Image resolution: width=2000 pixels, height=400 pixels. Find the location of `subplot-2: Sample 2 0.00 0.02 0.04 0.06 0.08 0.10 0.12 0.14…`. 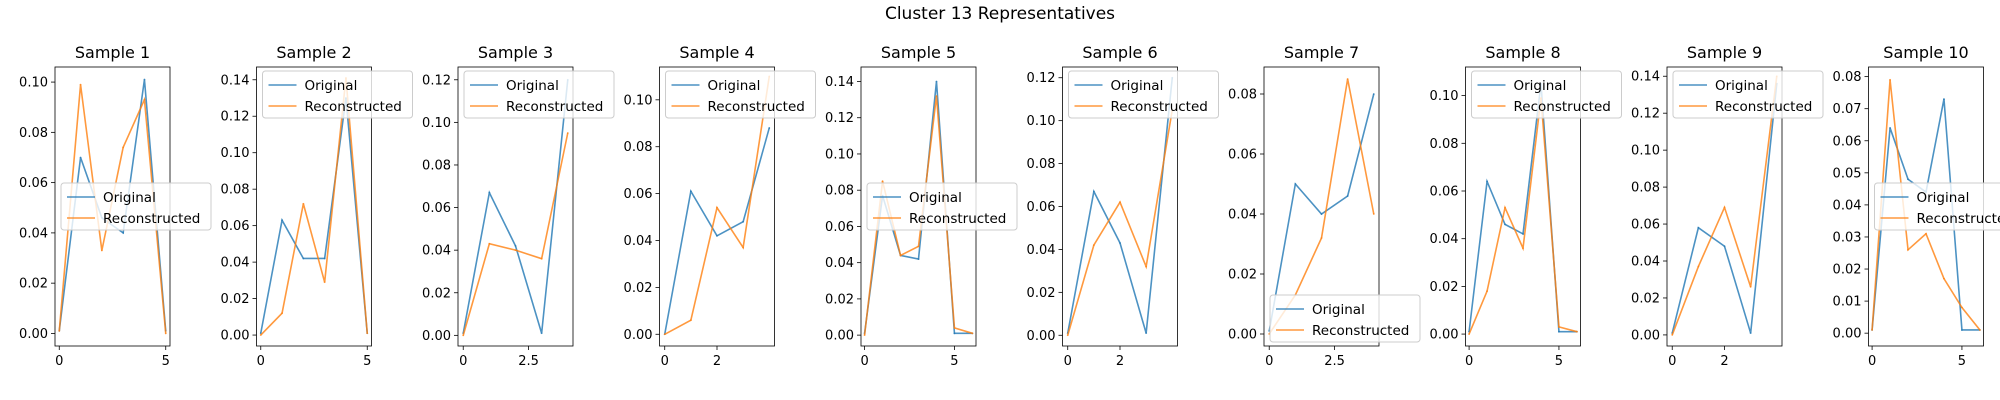

subplot-2: Sample 2 0.00 0.02 0.04 0.06 0.08 0.10 0.12 0.14… is located at coordinates (317, 206).